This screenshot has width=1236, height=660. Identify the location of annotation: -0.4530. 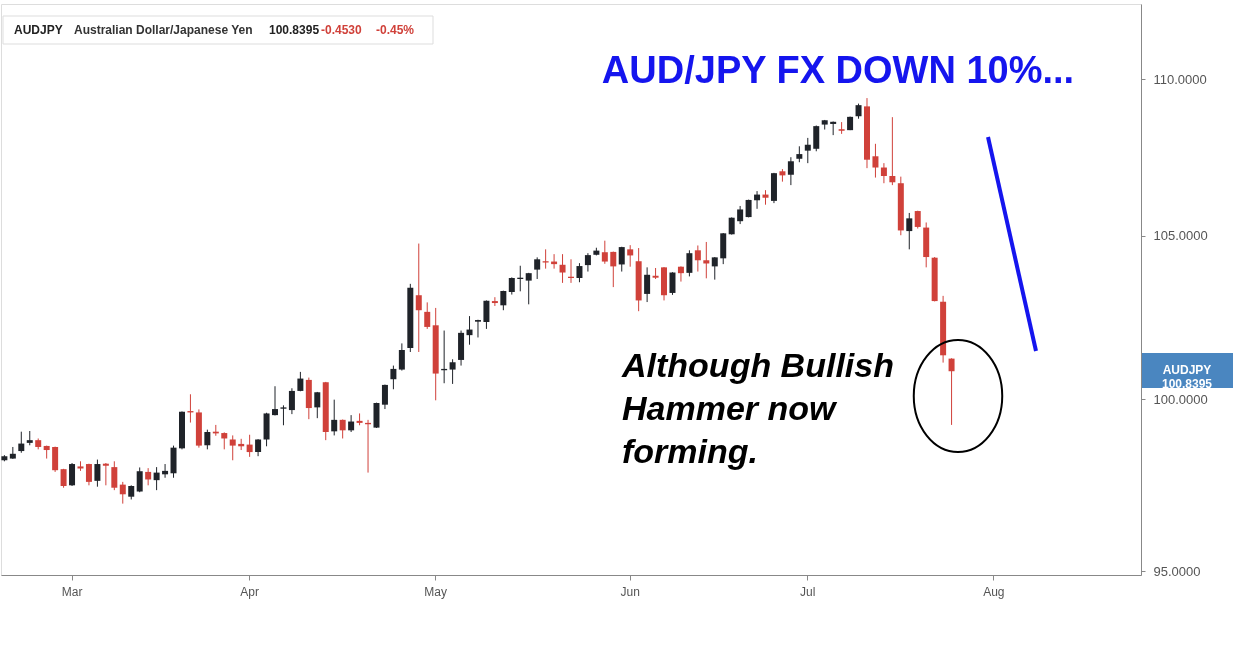
(342, 30).